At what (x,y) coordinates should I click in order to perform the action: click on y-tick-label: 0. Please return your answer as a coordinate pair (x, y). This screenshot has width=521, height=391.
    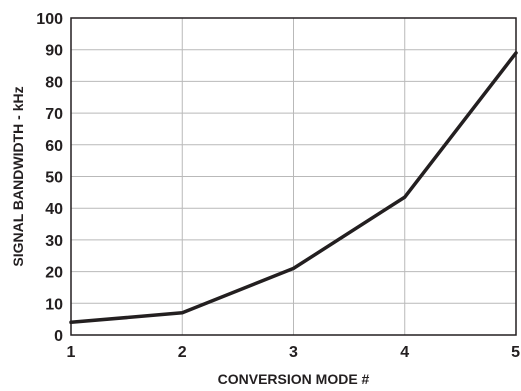
    Looking at the image, I should click on (58, 336).